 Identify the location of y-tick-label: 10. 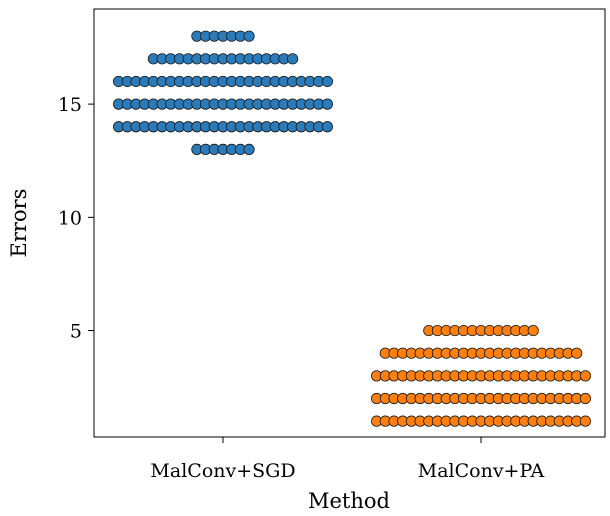
(70, 218).